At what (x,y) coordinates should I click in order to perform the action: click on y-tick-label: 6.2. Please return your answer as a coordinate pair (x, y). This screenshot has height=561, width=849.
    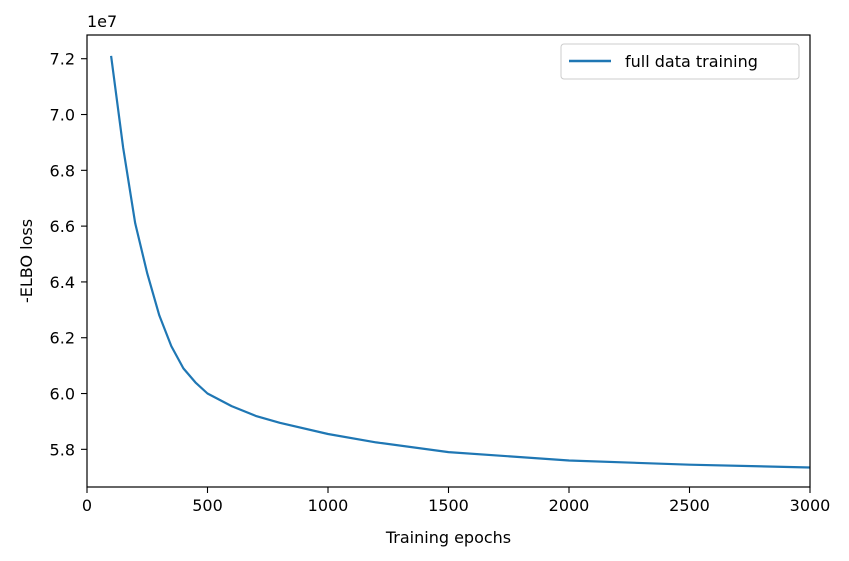
    Looking at the image, I should click on (62, 338).